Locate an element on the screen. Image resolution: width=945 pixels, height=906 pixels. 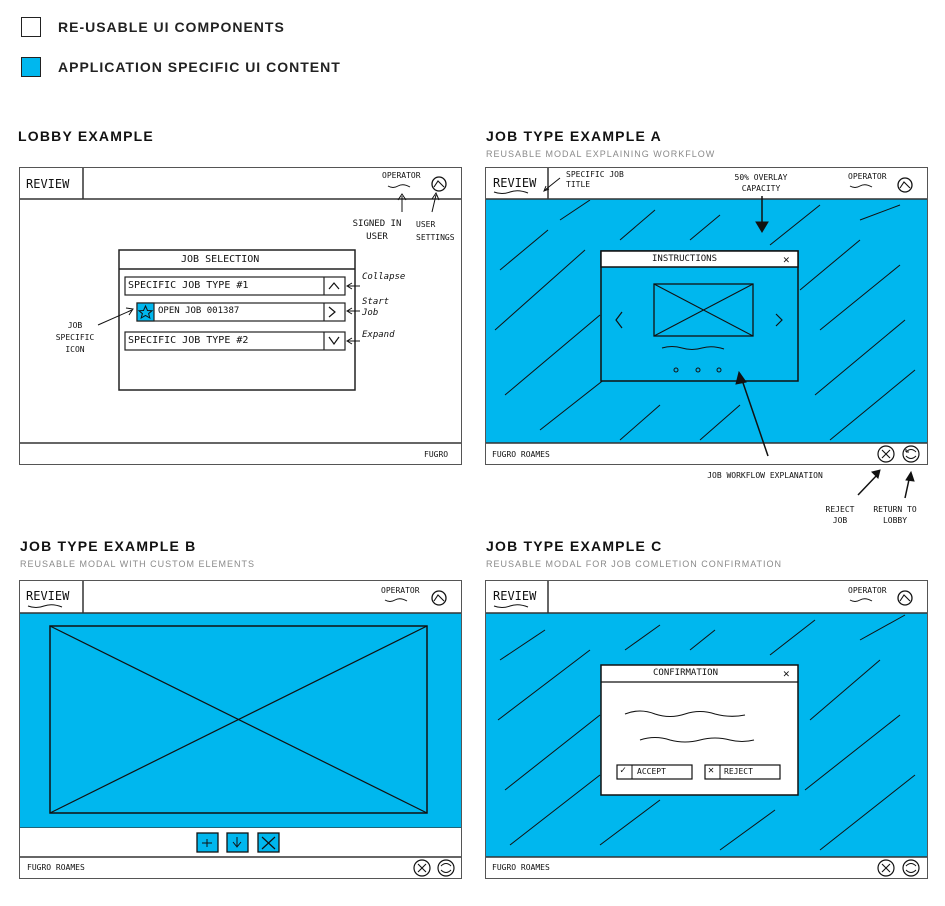
job-b-section-title: JOB TYPE EXAMPLE B is located at coordinates (108, 546).